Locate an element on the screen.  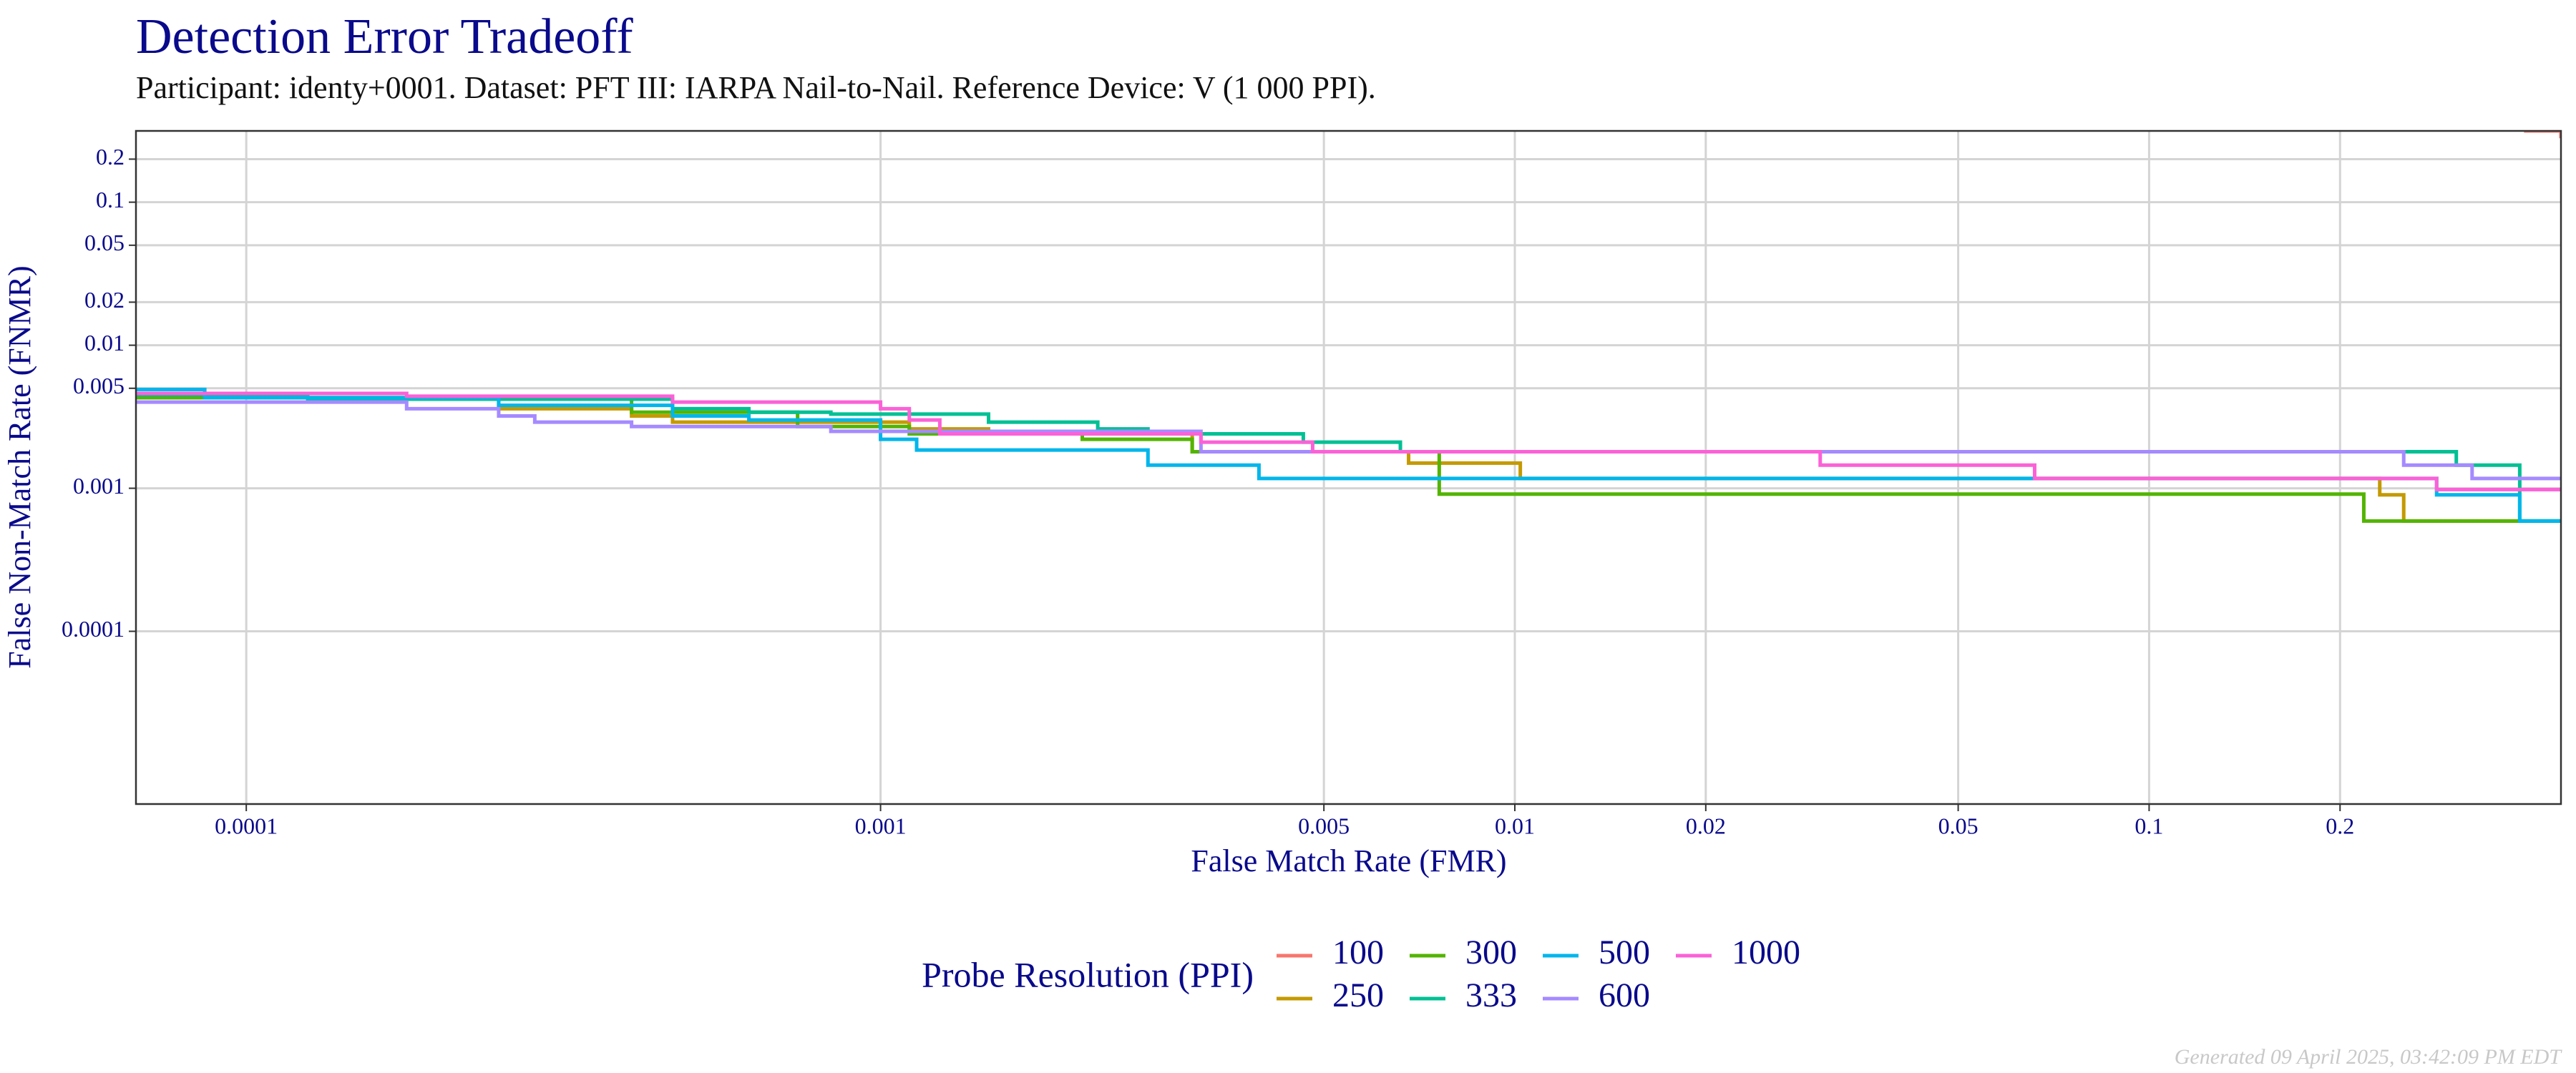
legend-label: 300 is located at coordinates (1491, 952).